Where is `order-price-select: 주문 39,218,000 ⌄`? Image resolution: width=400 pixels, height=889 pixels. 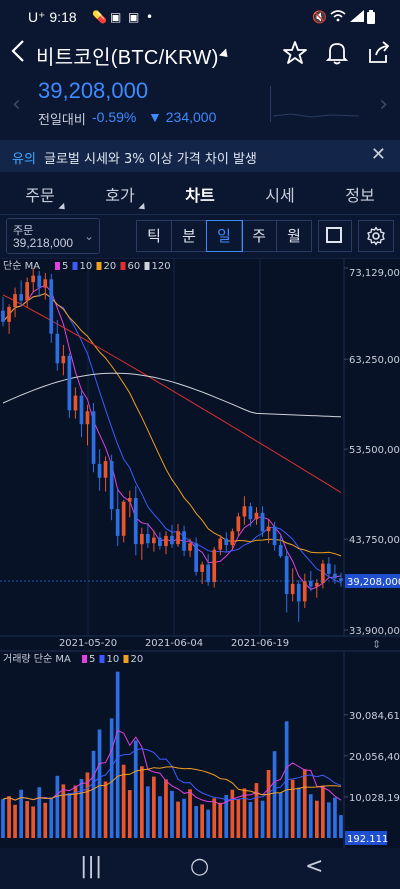 order-price-select: 주문 39,218,000 ⌄ is located at coordinates (53, 236).